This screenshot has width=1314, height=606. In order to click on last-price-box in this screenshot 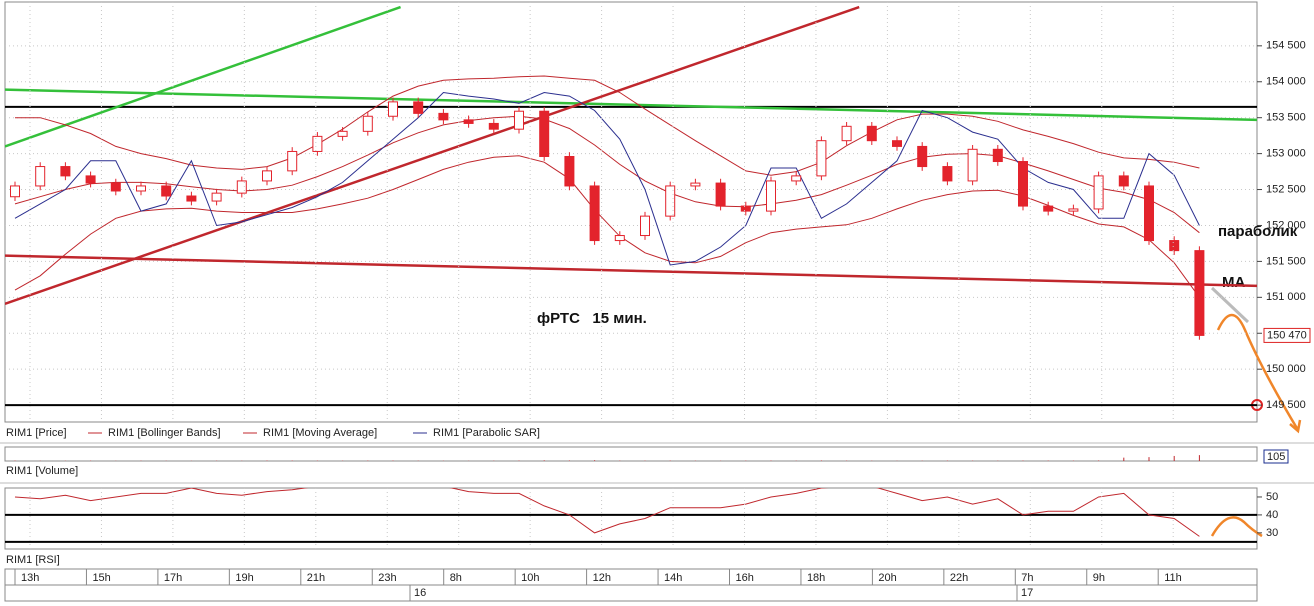, I will do `click(1287, 335)`.